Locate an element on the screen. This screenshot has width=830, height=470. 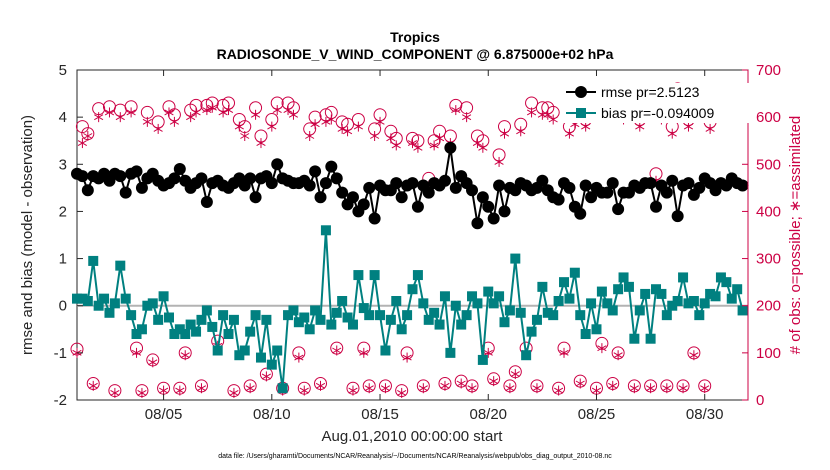
legend-bias-marker is located at coordinates (581, 113).